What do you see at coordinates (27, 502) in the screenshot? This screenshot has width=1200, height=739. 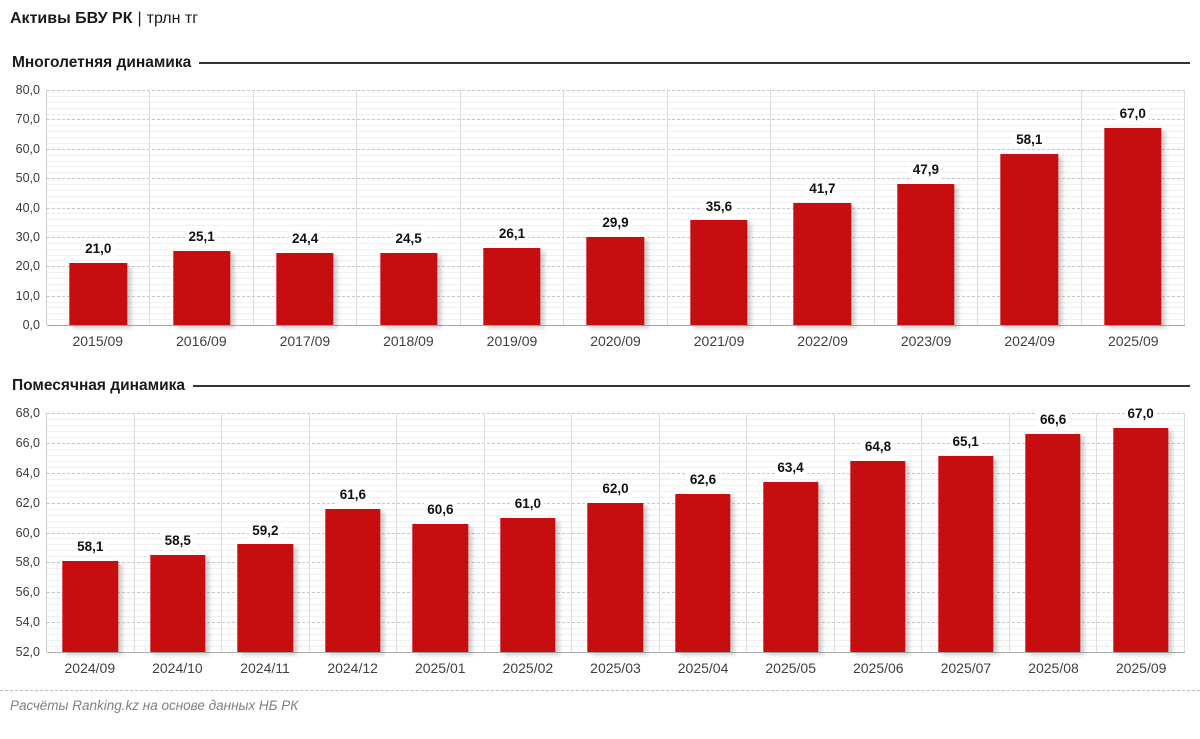 I see `y-axis-tick-label: 62,0` at bounding box center [27, 502].